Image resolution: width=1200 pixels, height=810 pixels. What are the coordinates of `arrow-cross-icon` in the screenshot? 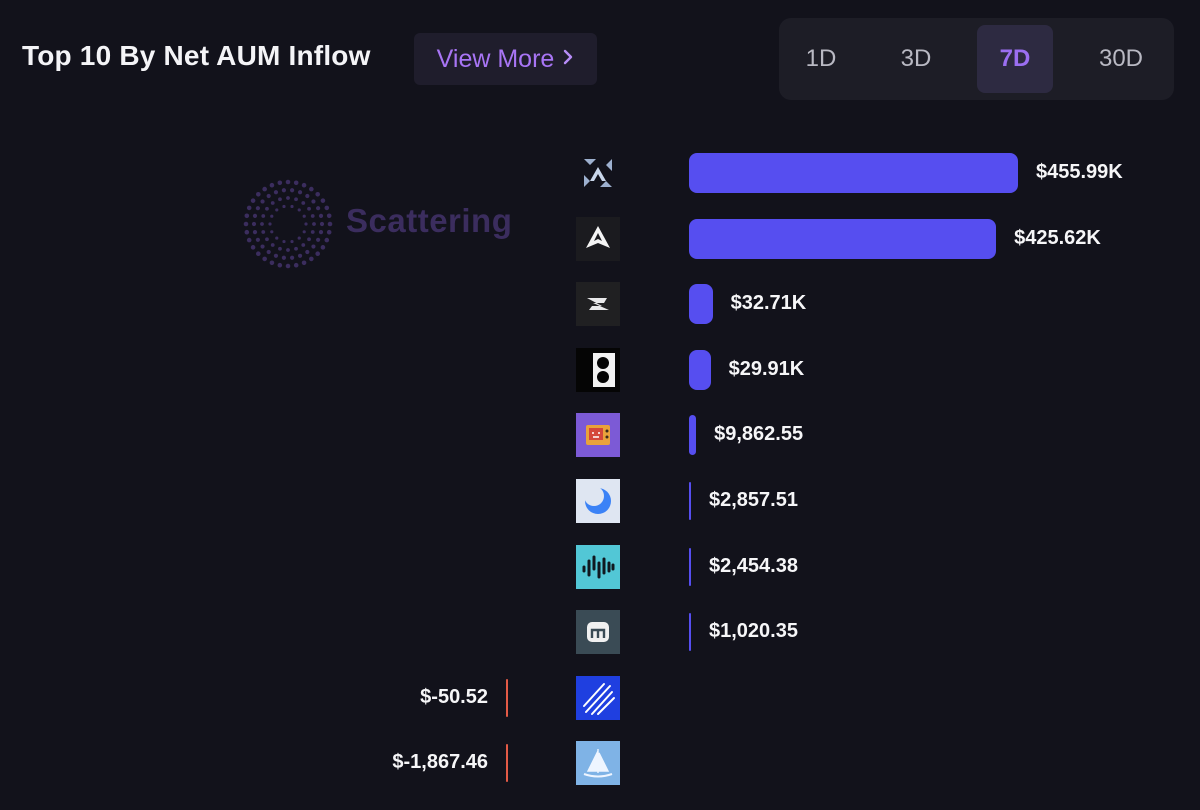 It's located at (598, 173).